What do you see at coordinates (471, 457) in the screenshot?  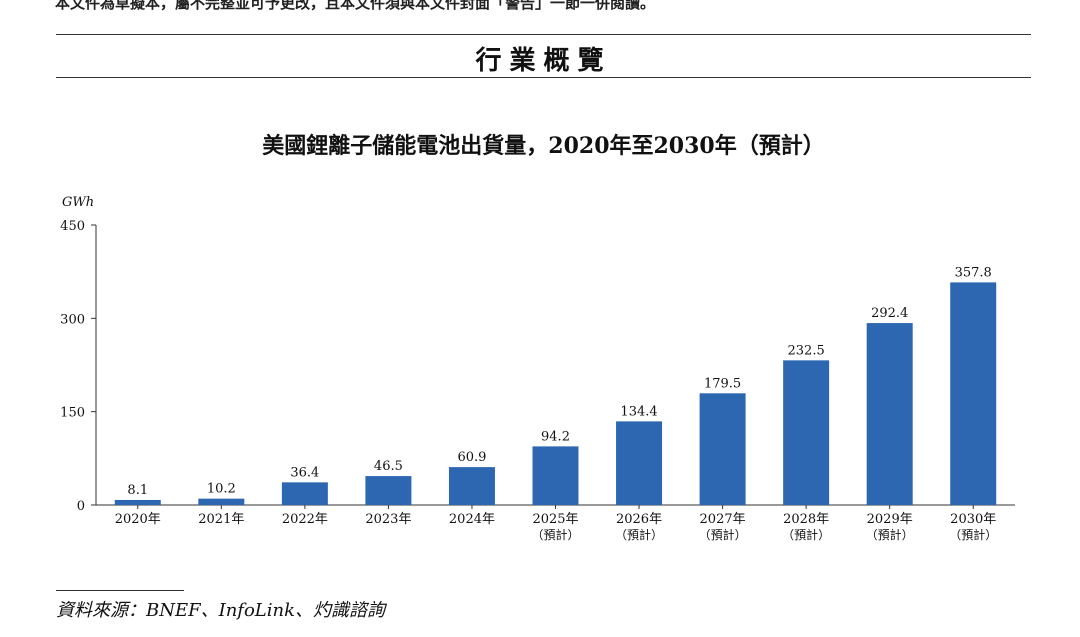 I see `bar-value-label: 60.9` at bounding box center [471, 457].